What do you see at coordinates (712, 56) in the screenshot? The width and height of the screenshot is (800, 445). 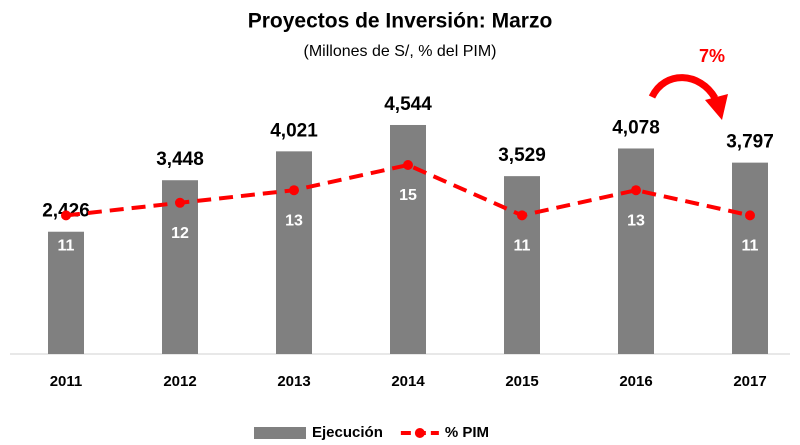 I see `annotation: 7%` at bounding box center [712, 56].